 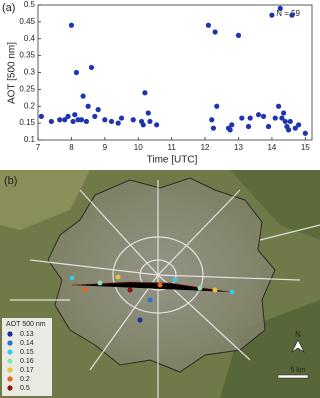 What do you see at coordinates (27, 334) in the screenshot?
I see `legend-label: 0.13` at bounding box center [27, 334].